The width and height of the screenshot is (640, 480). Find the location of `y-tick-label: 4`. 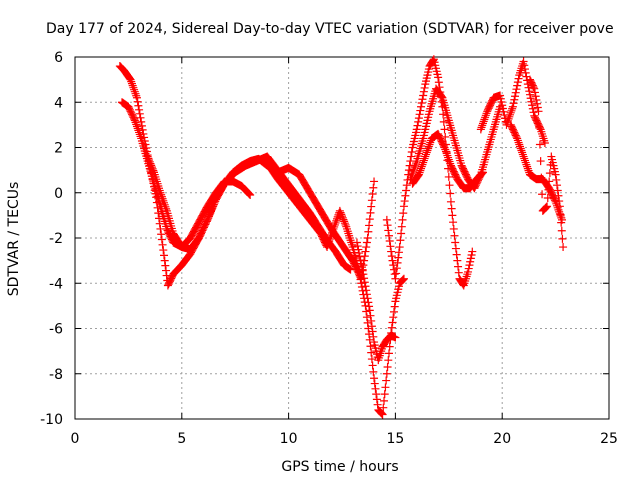

y-tick-label: 4 is located at coordinates (58, 103).